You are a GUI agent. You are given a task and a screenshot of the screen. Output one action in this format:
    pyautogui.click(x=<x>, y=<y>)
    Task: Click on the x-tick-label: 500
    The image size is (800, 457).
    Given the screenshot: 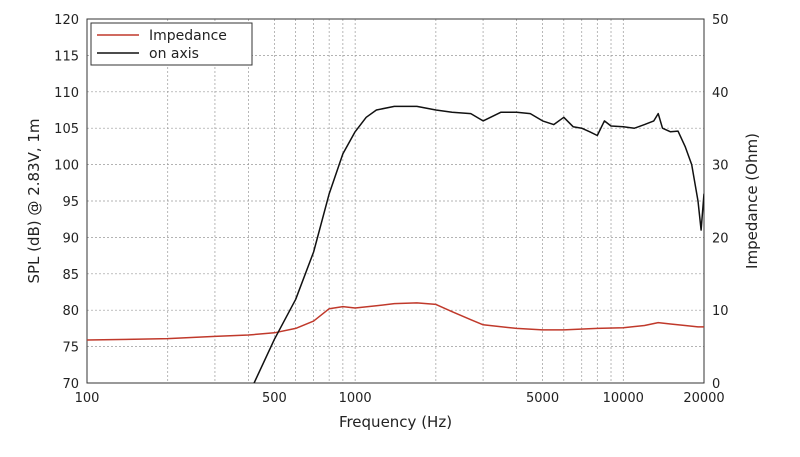 What is the action you would take?
    pyautogui.click(x=274, y=398)
    